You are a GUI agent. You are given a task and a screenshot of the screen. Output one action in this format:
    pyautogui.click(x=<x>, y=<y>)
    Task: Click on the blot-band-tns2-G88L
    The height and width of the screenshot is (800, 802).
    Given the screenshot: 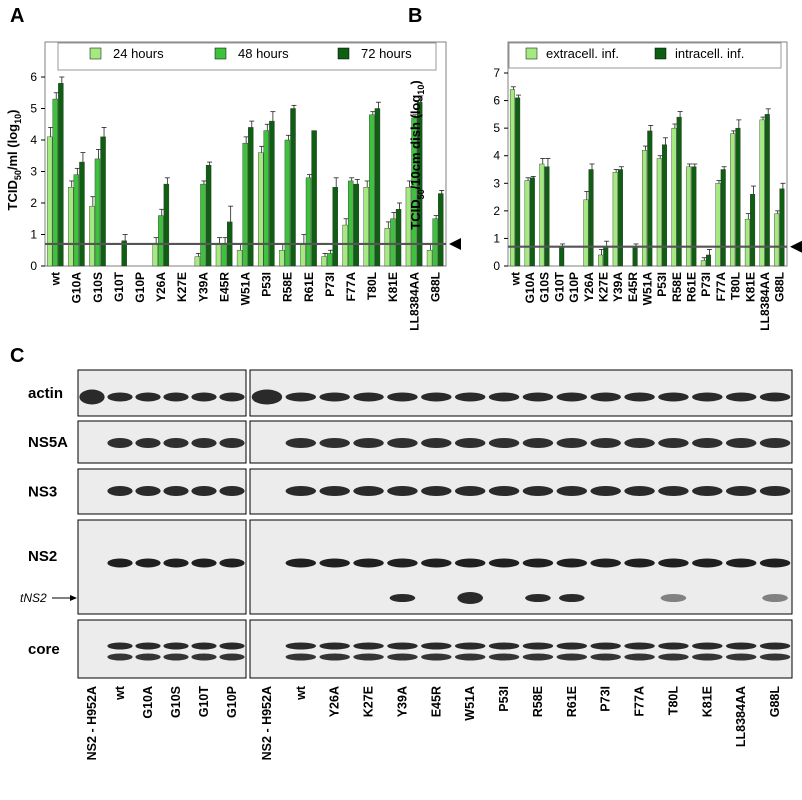 What is the action you would take?
    pyautogui.click(x=775, y=598)
    